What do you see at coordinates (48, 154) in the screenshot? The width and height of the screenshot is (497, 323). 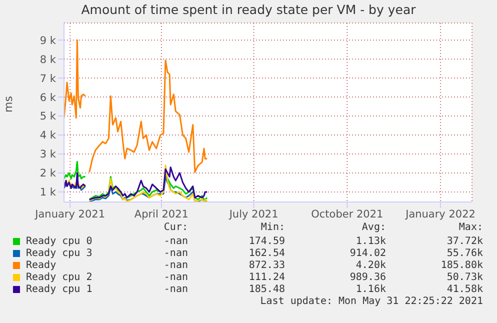 I see `y-tick-label: 3 k` at bounding box center [48, 154].